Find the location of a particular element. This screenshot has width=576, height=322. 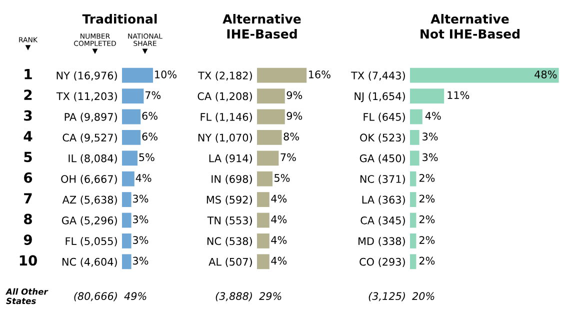

y-tick-label: NJ (1,654) is located at coordinates (379, 97).